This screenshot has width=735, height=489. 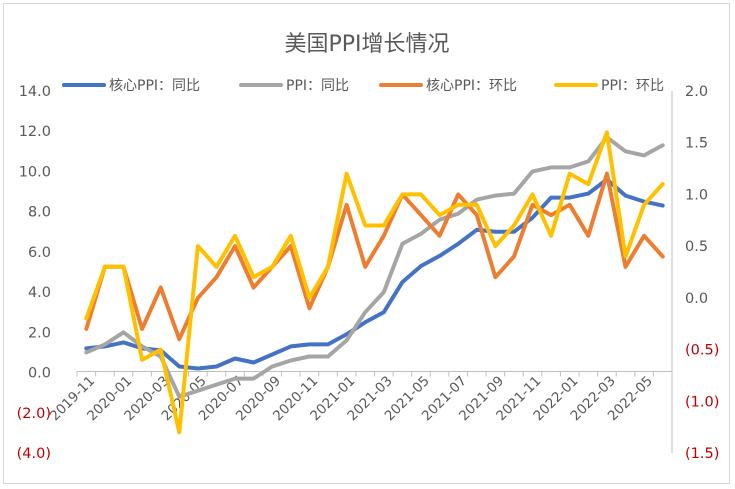 What do you see at coordinates (35, 172) in the screenshot?
I see `y-left-tick-label: 10.0` at bounding box center [35, 172].